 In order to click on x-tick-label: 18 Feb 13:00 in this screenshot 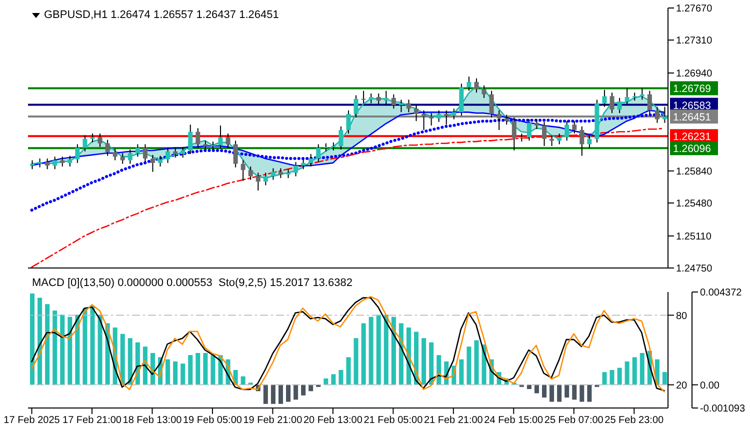, I will do `click(152, 420)`.